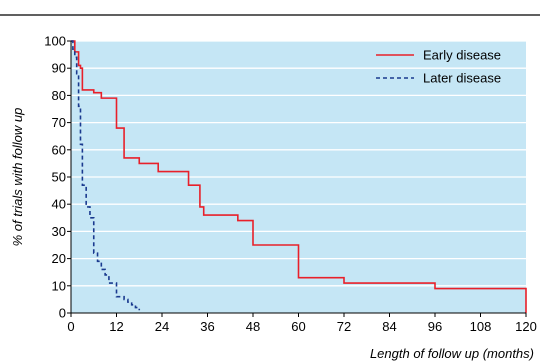 Image resolution: width=540 pixels, height=364 pixels. Describe the element at coordinates (59, 177) in the screenshot. I see `y-tick-label: 50` at that location.